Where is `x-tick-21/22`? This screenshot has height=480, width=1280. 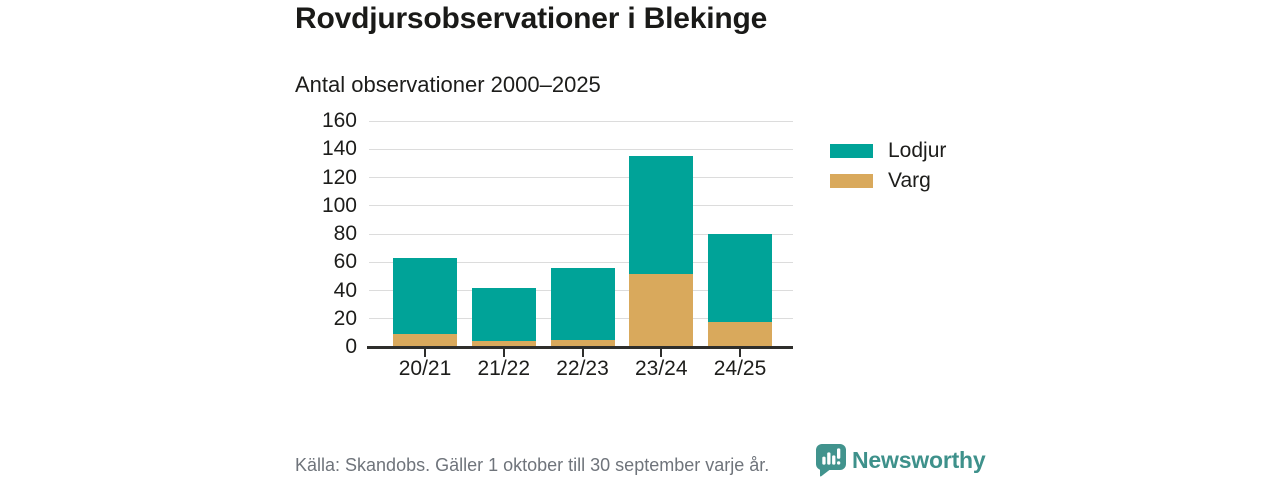 x-tick-21/22 is located at coordinates (503, 353).